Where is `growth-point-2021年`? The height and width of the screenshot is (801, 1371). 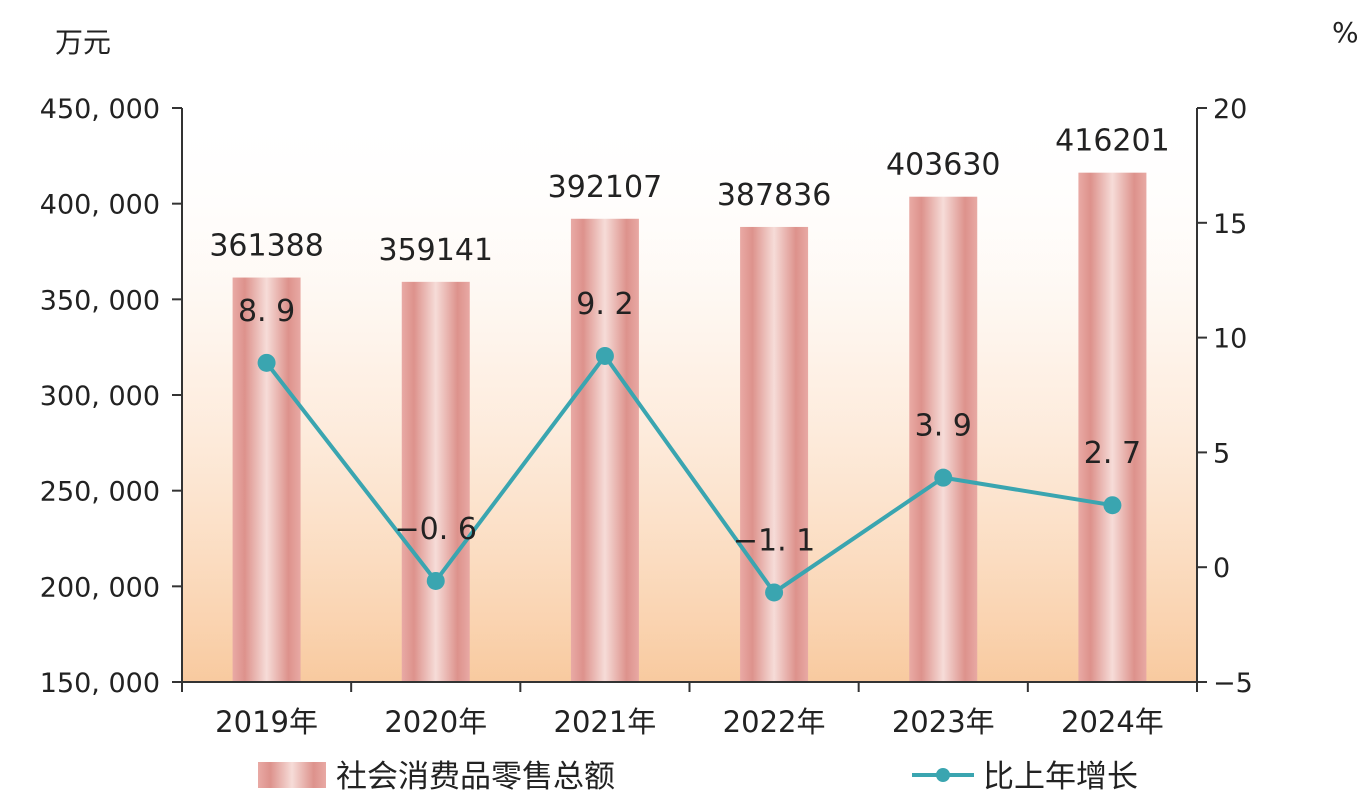 growth-point-2021年 is located at coordinates (604, 355).